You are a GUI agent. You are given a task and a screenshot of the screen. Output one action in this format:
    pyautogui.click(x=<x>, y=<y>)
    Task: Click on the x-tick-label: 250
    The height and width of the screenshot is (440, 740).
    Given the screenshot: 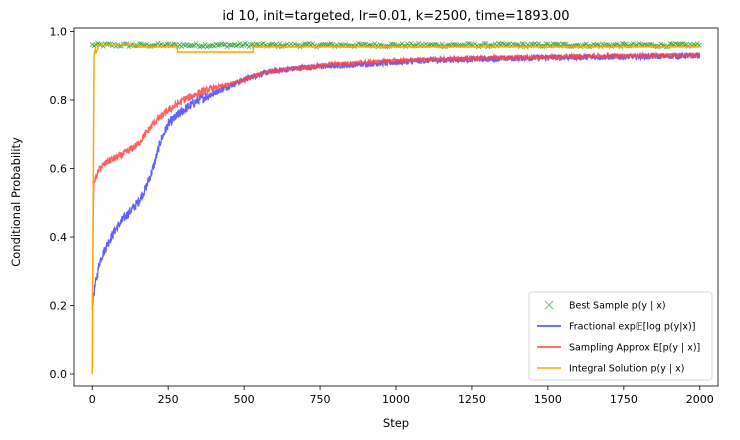 What is the action you would take?
    pyautogui.click(x=168, y=399)
    